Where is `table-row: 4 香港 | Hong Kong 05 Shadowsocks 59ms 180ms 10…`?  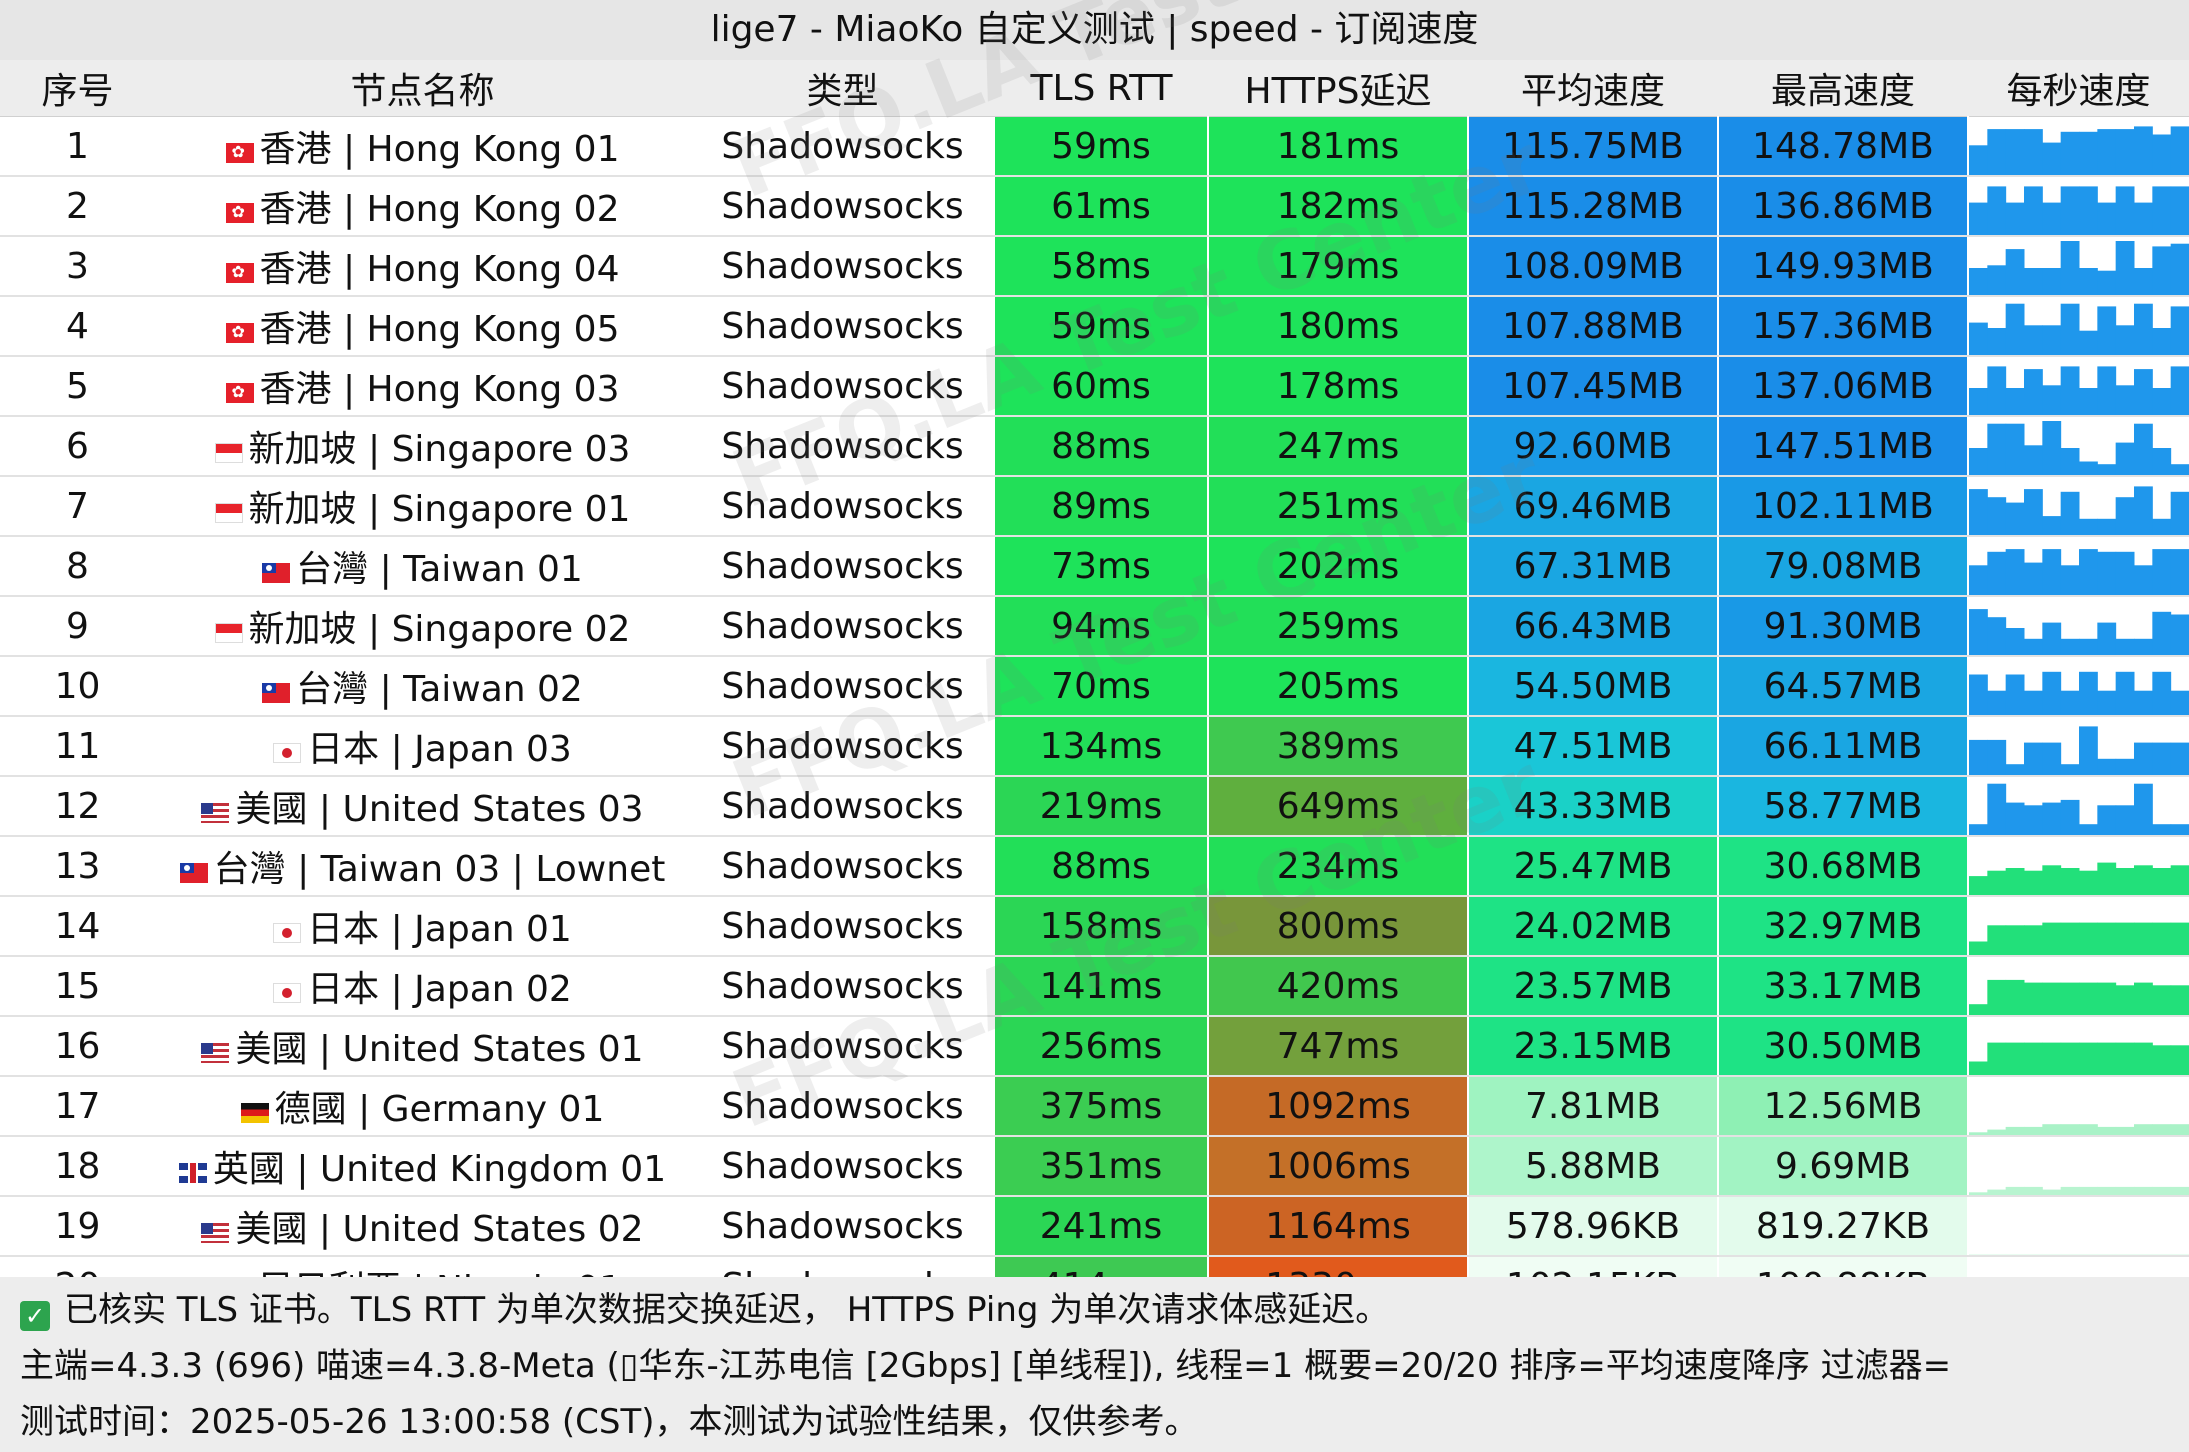 table-row: 4 香港 | Hong Kong 05 Shadowsocks 59ms 180ms 10… is located at coordinates (1094, 326).